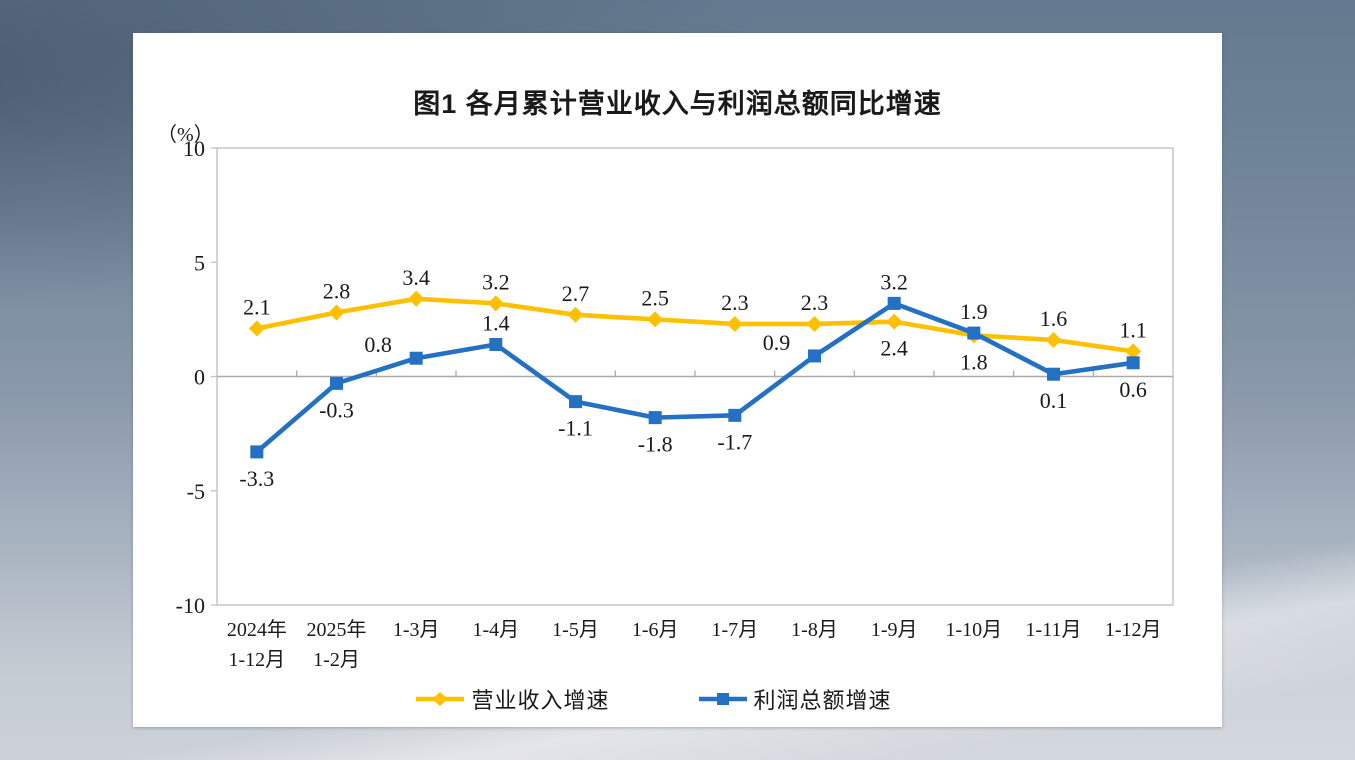  I want to click on data-point-label: 0.9, so click(777, 342).